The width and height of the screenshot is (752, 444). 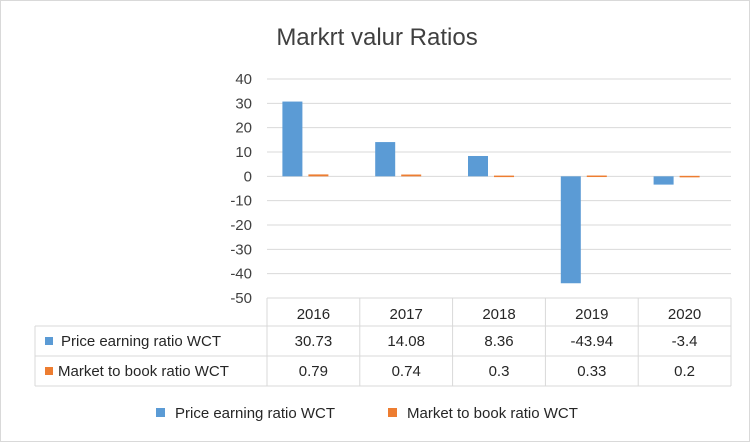 I want to click on y-tick-label: 30, so click(x=243, y=103).